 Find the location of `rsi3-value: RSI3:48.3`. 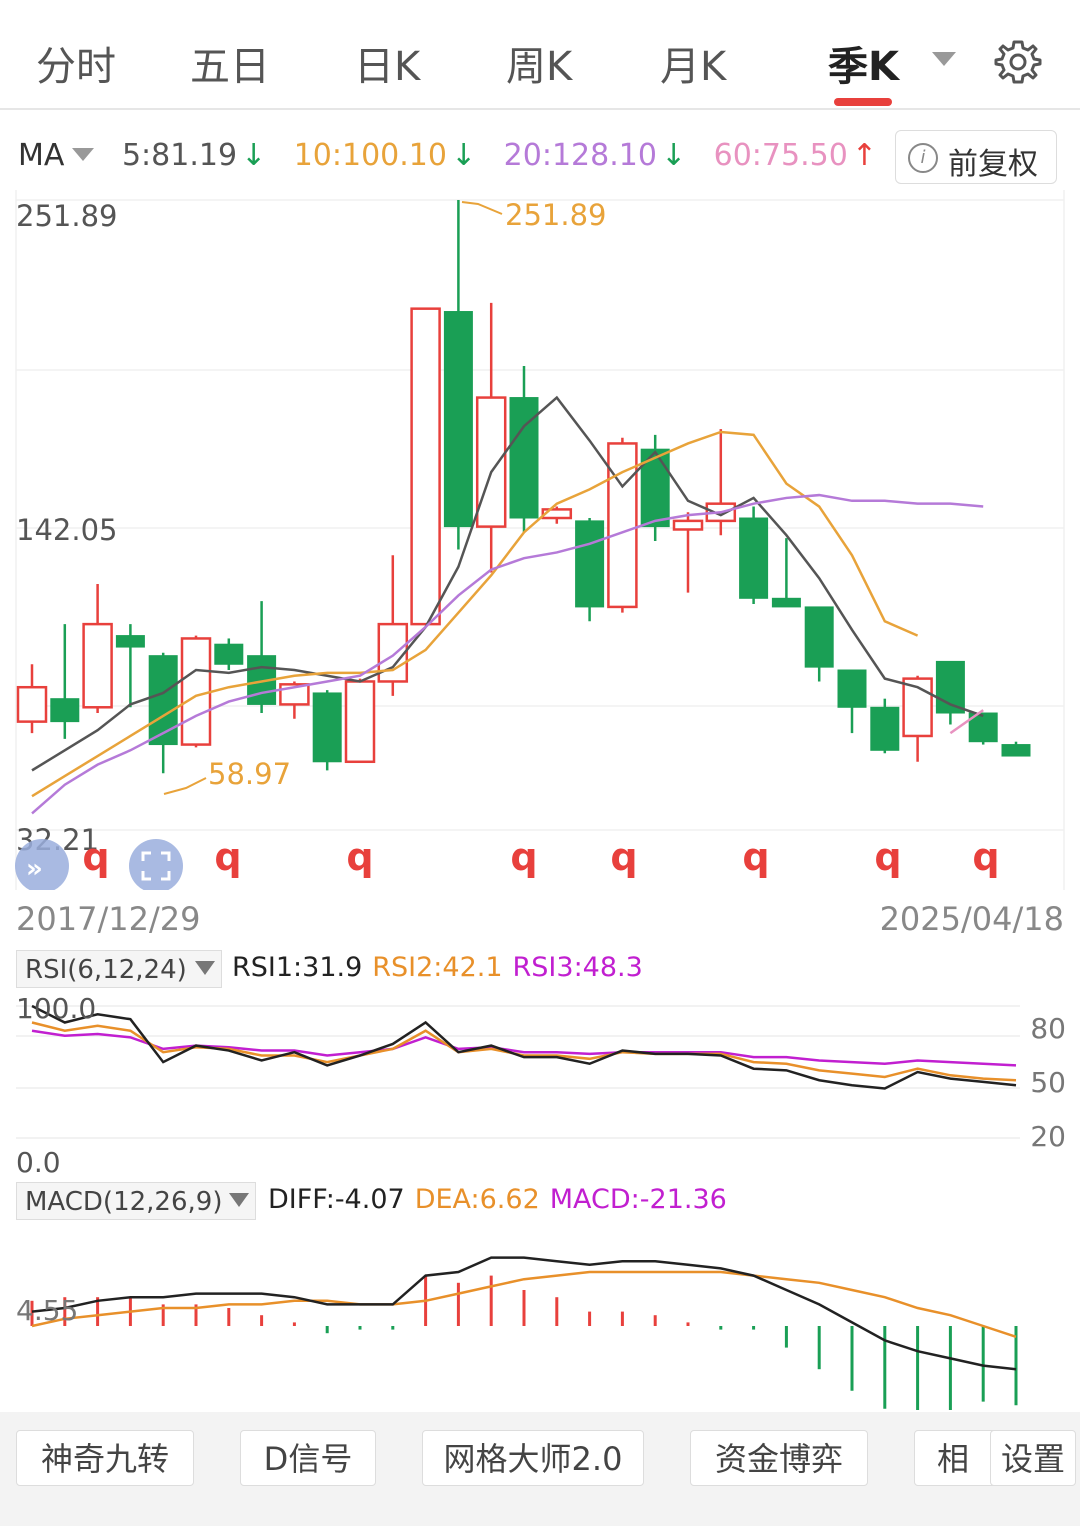

rsi3-value: RSI3:48.3 is located at coordinates (577, 967).